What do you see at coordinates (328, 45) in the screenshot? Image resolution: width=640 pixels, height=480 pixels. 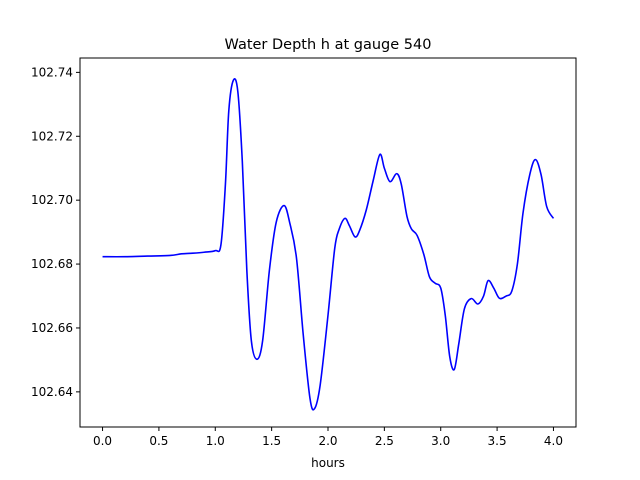 I see `chart-title: Water Depth h at gauge 540` at bounding box center [328, 45].